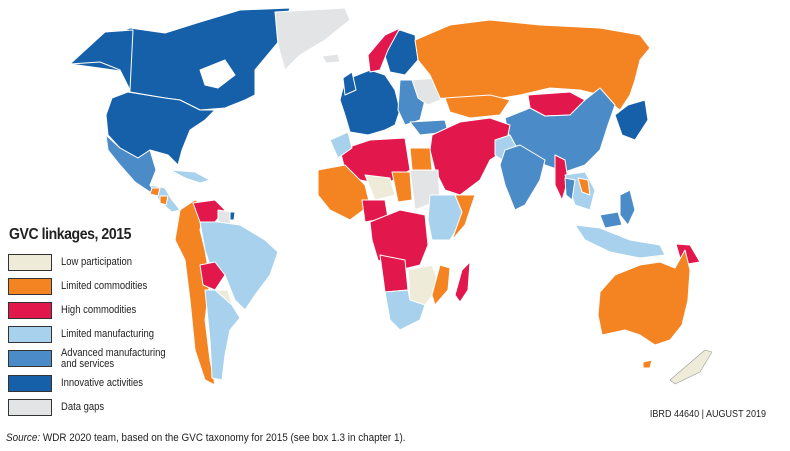  What do you see at coordinates (477, 106) in the screenshot?
I see `region-kazakhstan` at bounding box center [477, 106].